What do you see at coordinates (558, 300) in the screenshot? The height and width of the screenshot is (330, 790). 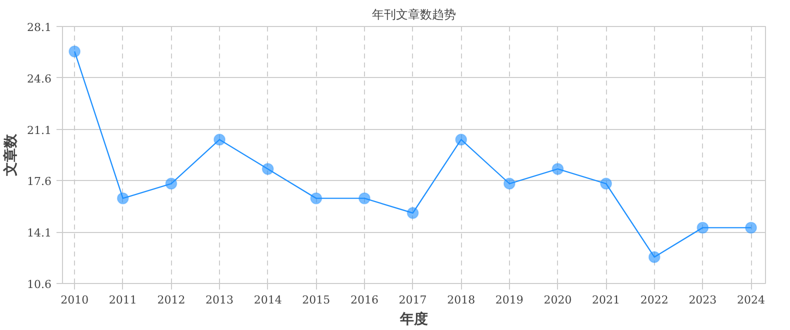 I see `x-tick-label: 2020` at bounding box center [558, 300].